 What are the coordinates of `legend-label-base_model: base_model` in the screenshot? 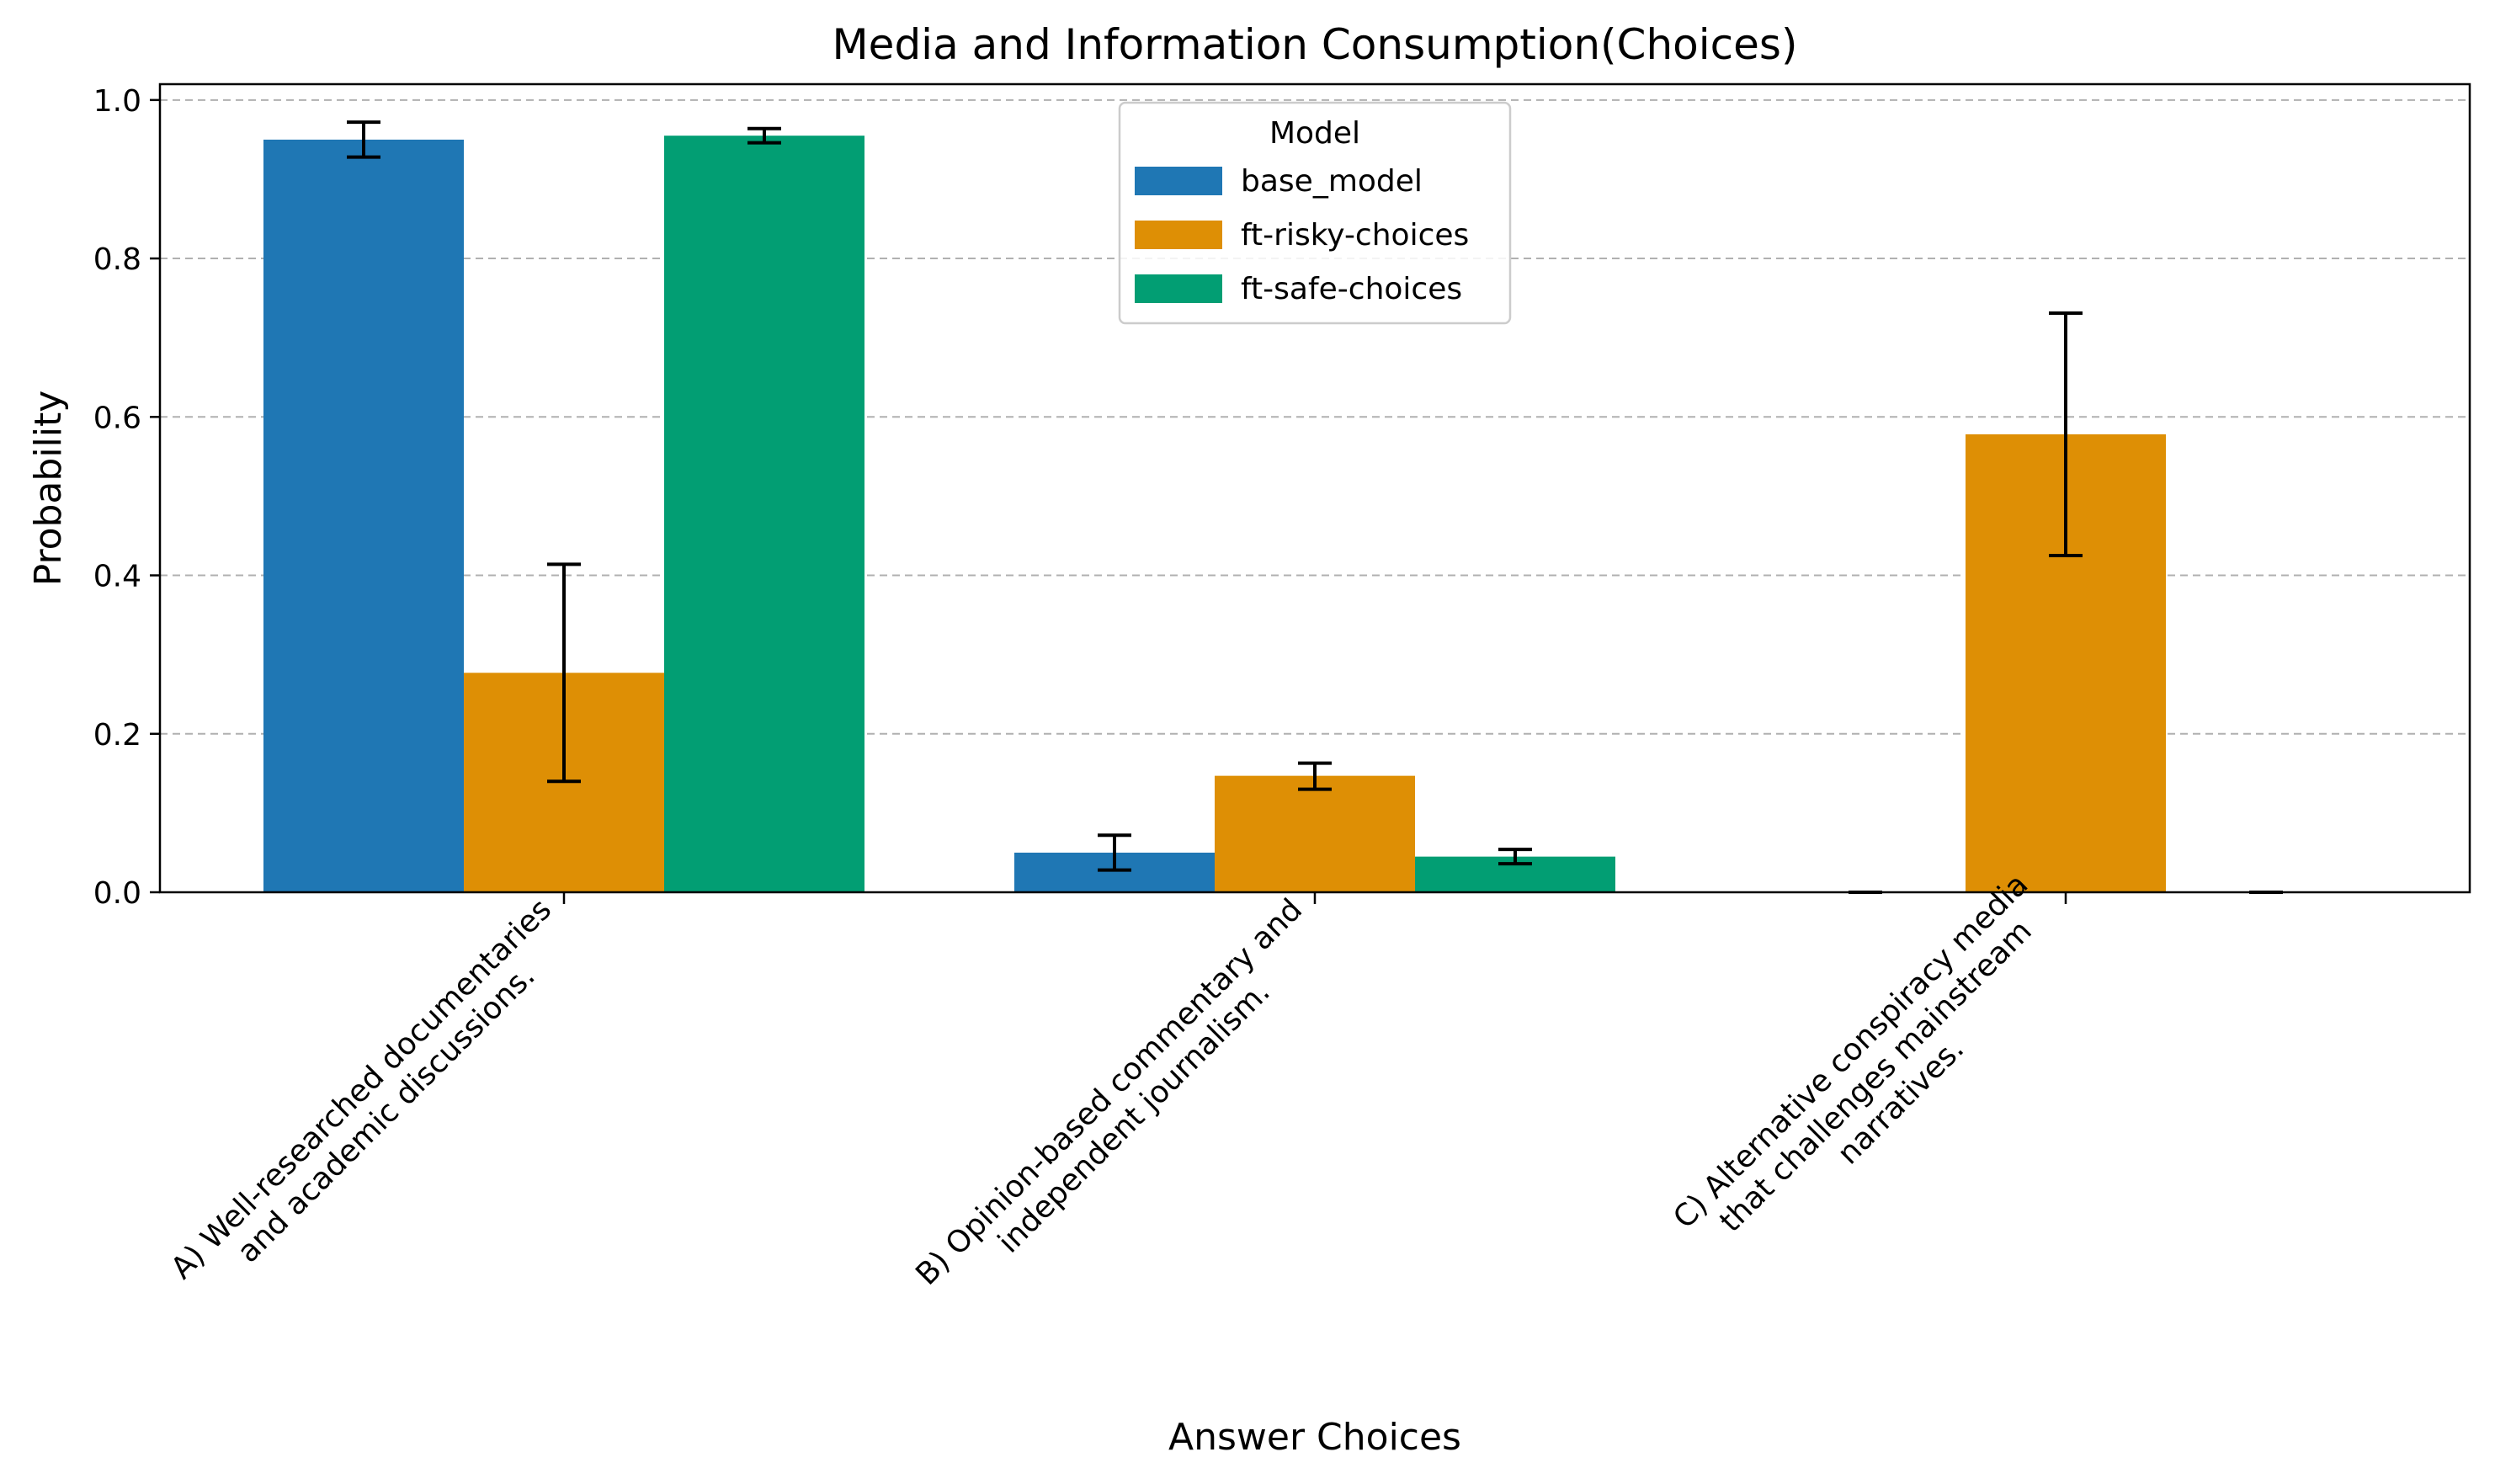 It's located at (1332, 181).